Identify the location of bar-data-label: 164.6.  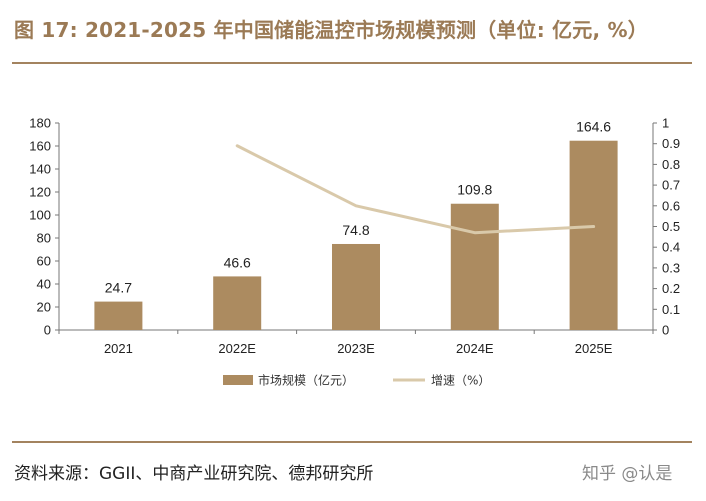
(593, 127).